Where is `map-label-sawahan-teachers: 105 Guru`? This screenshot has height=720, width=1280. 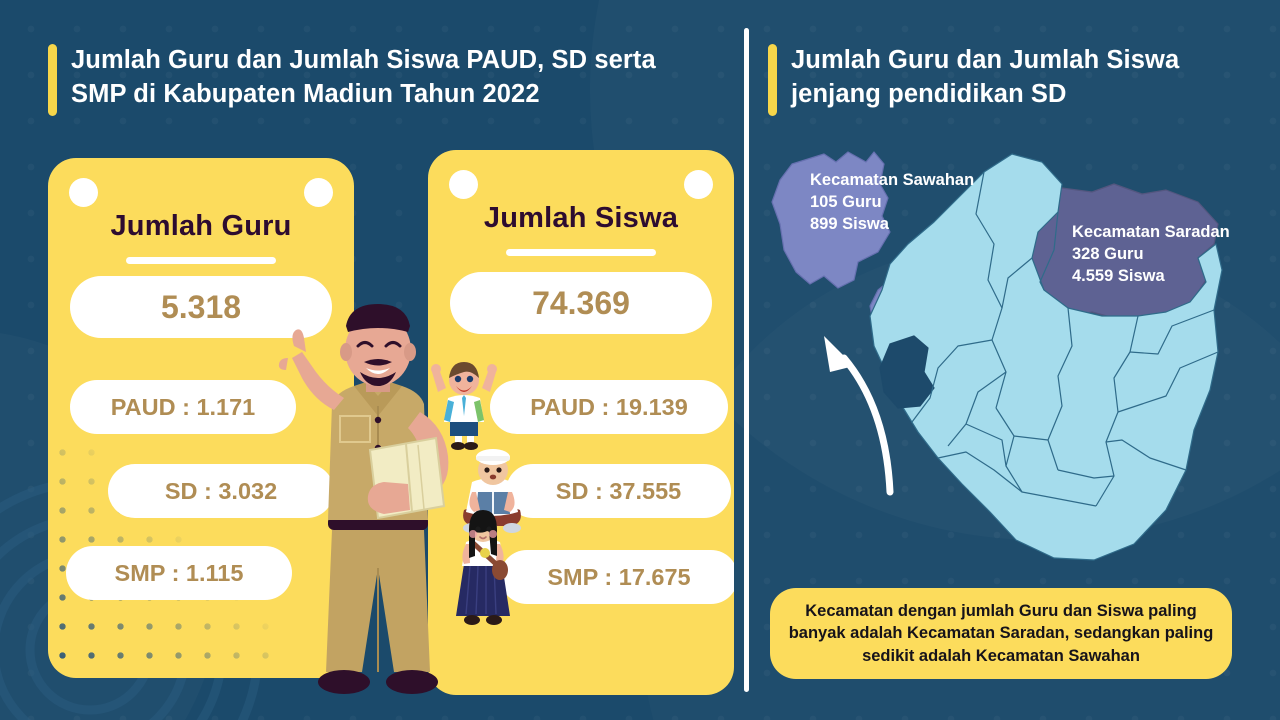
map-label-sawahan-teachers: 105 Guru is located at coordinates (846, 201).